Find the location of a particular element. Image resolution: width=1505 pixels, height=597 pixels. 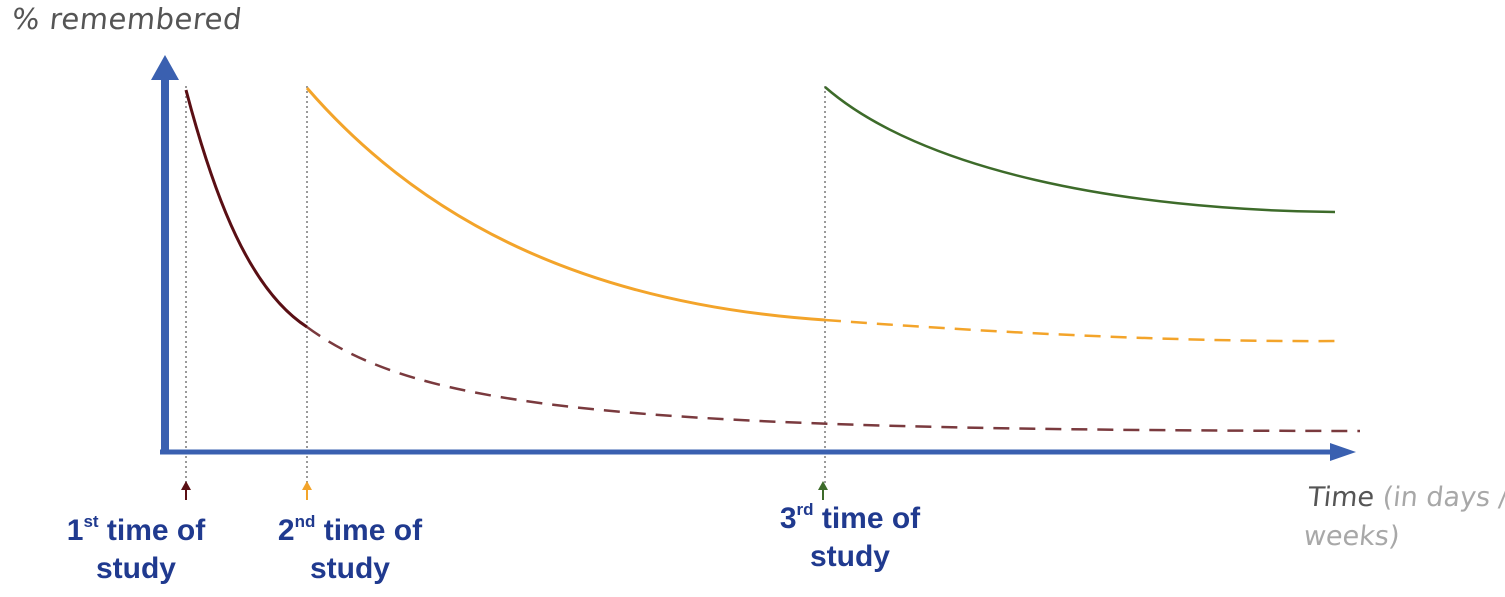

event-ordinal-suffix: st is located at coordinates (91, 521).